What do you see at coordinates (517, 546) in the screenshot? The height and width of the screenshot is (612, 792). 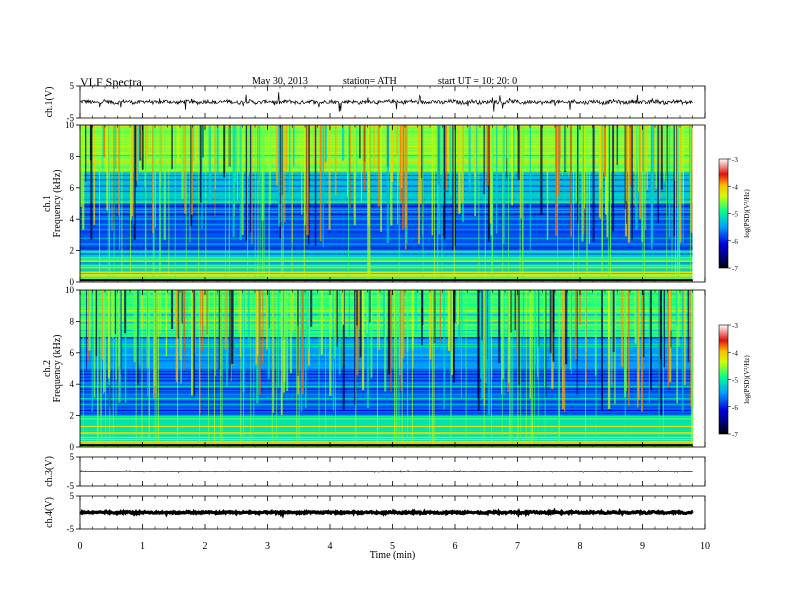 I see `x-tick-label: 7` at bounding box center [517, 546].